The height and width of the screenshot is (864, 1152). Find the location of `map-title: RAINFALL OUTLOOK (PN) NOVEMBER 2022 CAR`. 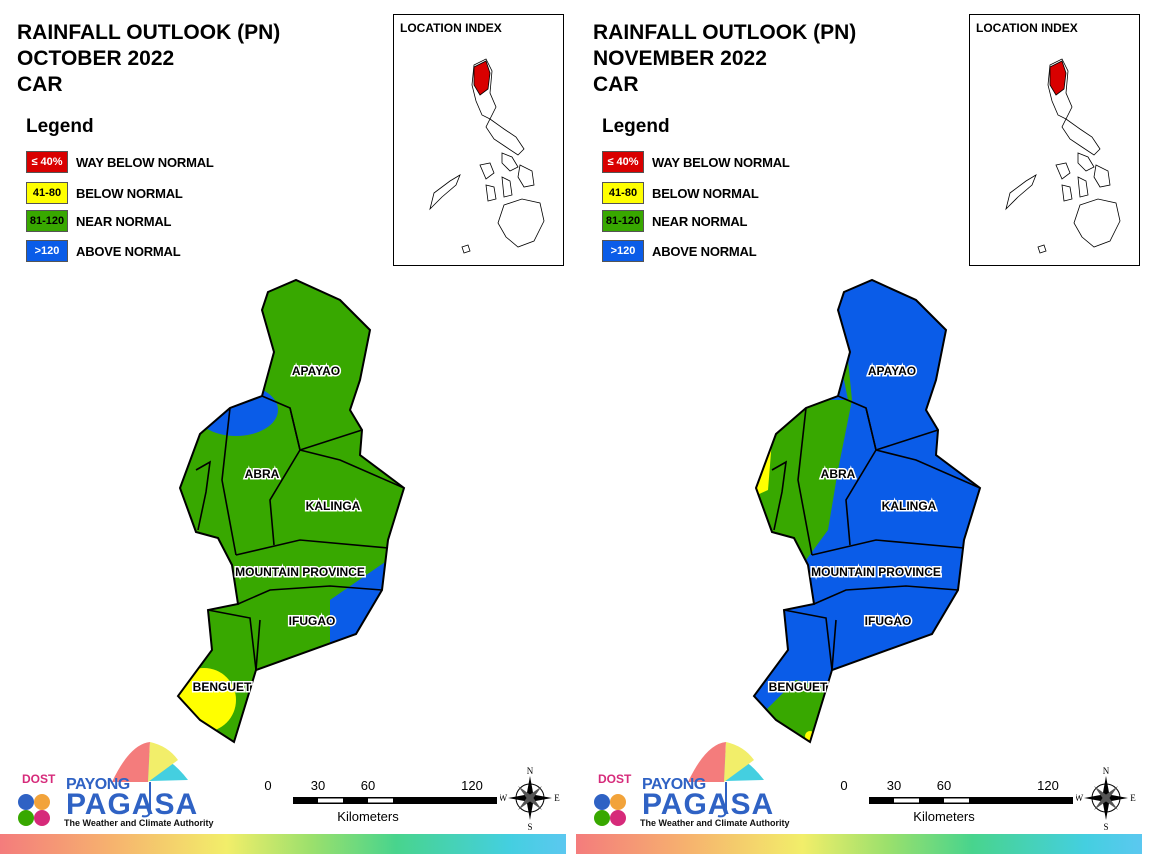

map-title: RAINFALL OUTLOOK (PN) NOVEMBER 2022 CAR is located at coordinates (724, 59).